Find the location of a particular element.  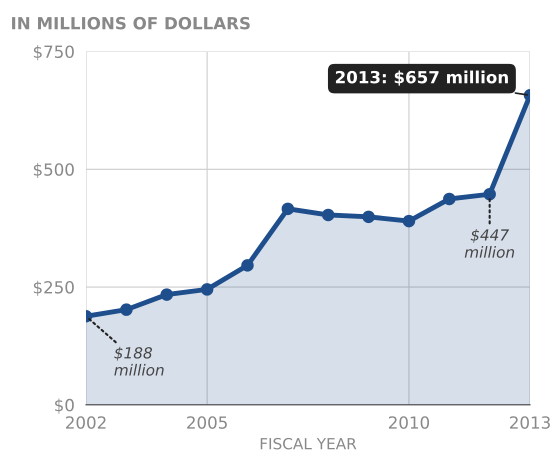

y-tick-label: $250 is located at coordinates (54, 288).